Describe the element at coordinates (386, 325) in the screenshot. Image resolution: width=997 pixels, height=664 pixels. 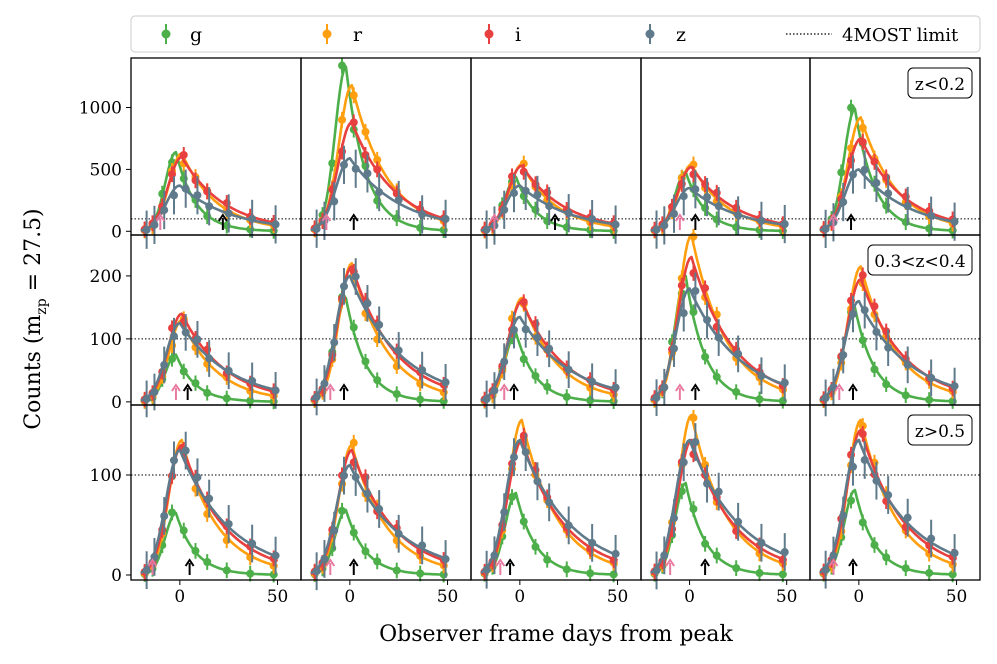
I see `panel-r1-c1` at that location.